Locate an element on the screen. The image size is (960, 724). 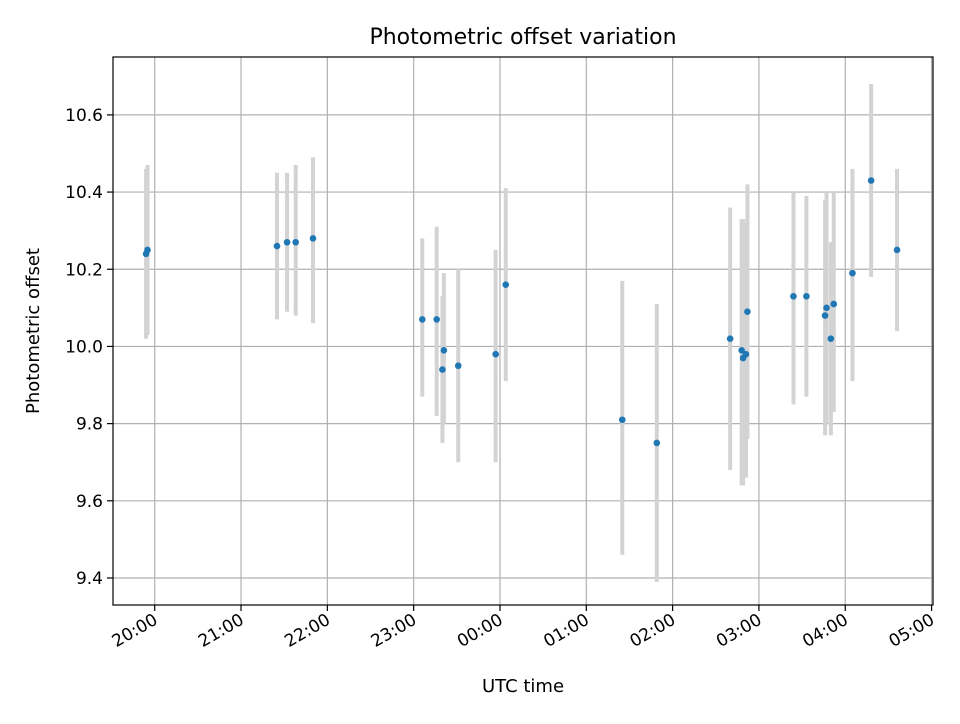
y-axis-label: Photometric offset is located at coordinates (33, 331).